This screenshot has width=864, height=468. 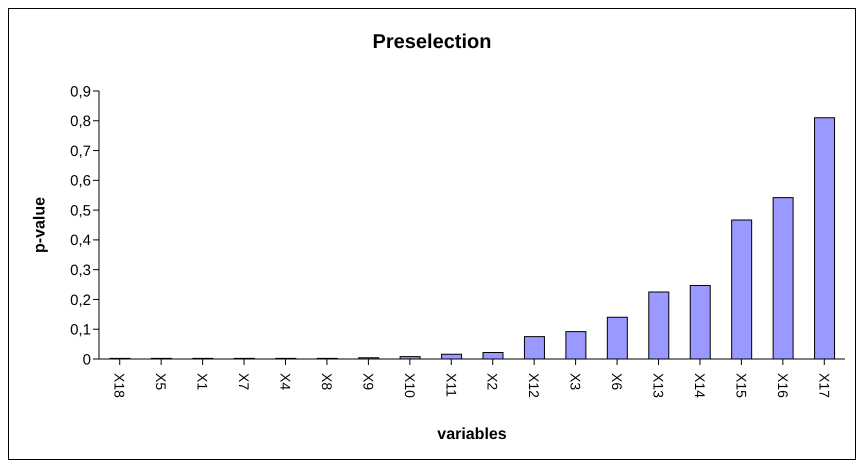 What do you see at coordinates (700, 385) in the screenshot?
I see `x-tick-label: X14` at bounding box center [700, 385].